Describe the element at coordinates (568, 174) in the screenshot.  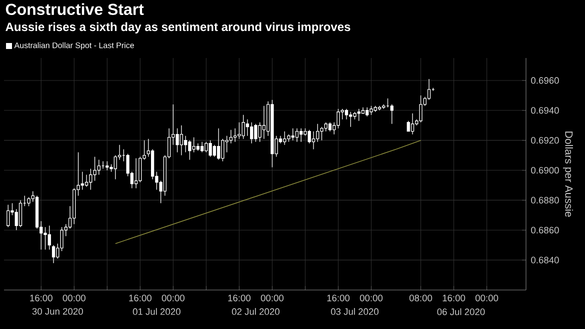
I see `y-axis-title: Dollars per Aussie` at that location.